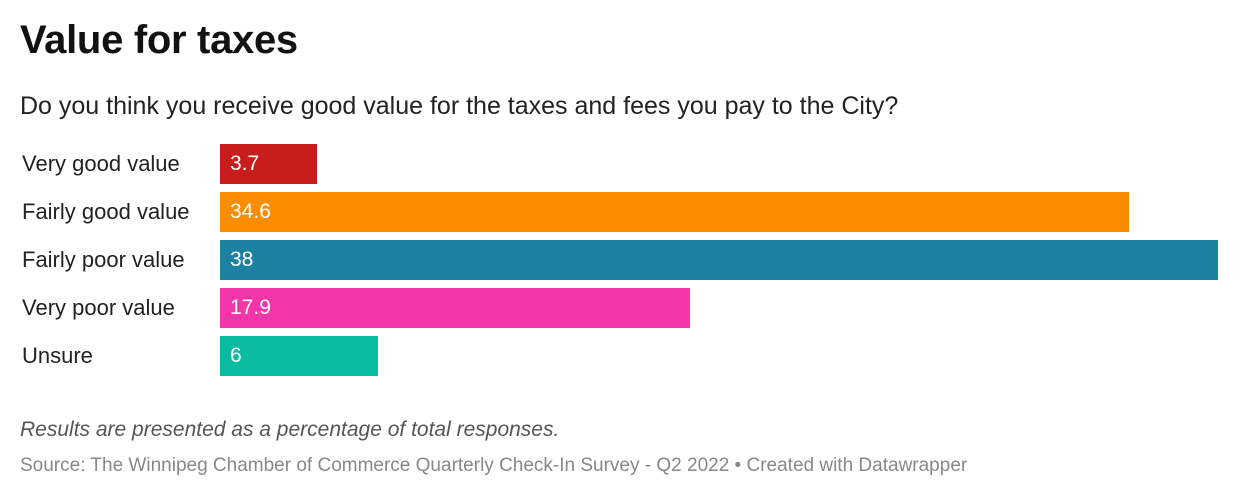 This screenshot has height=500, width=1240. I want to click on category-label: Unsure, so click(57, 355).